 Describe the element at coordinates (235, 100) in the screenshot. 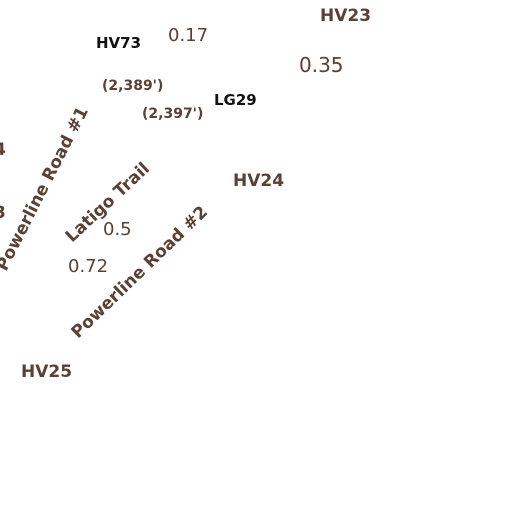

I see `waypoint-label-lg29: LG29` at that location.